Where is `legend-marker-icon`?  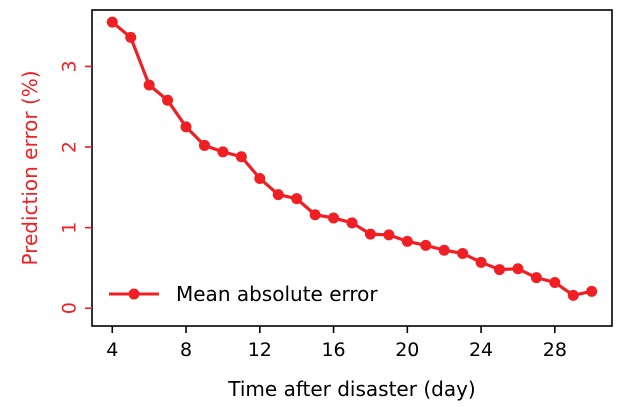 legend-marker-icon is located at coordinates (134, 294).